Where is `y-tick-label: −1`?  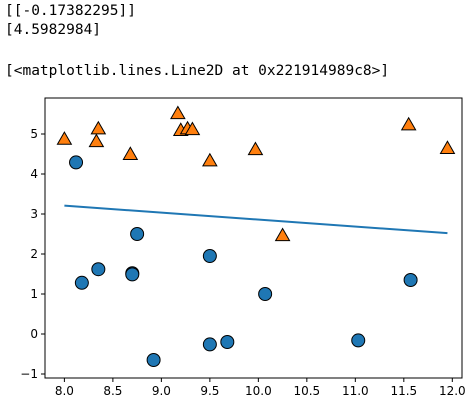 y-tick-label: −1 is located at coordinates (29, 374).